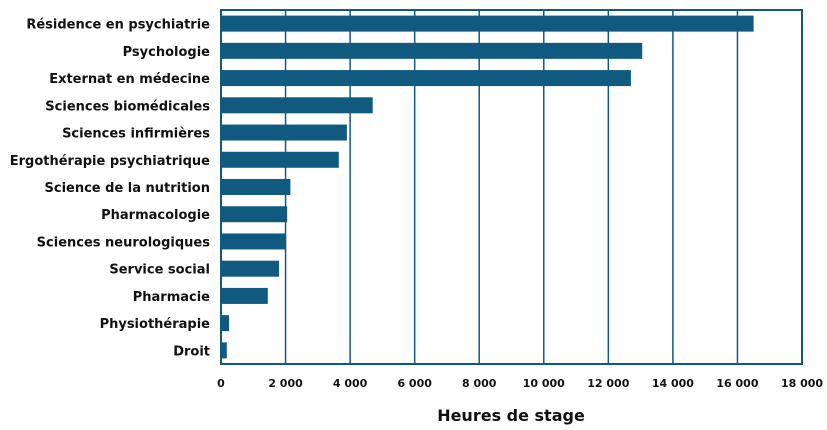  What do you see at coordinates (737, 383) in the screenshot?
I see `x-tick-label: 16 000` at bounding box center [737, 383].